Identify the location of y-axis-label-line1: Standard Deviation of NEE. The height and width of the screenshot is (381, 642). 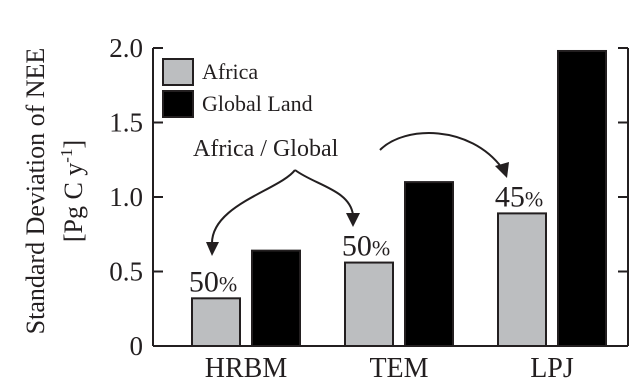
(35, 191).